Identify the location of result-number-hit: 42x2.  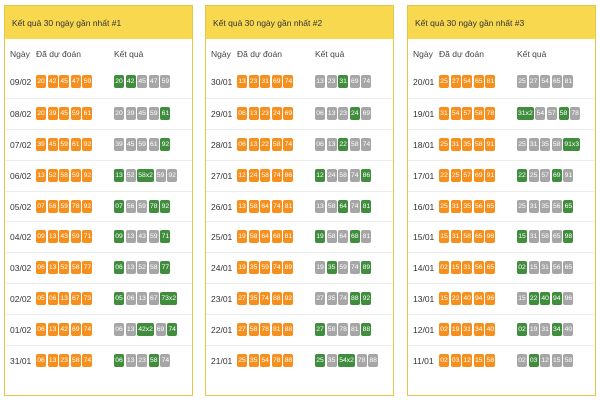
(145, 330).